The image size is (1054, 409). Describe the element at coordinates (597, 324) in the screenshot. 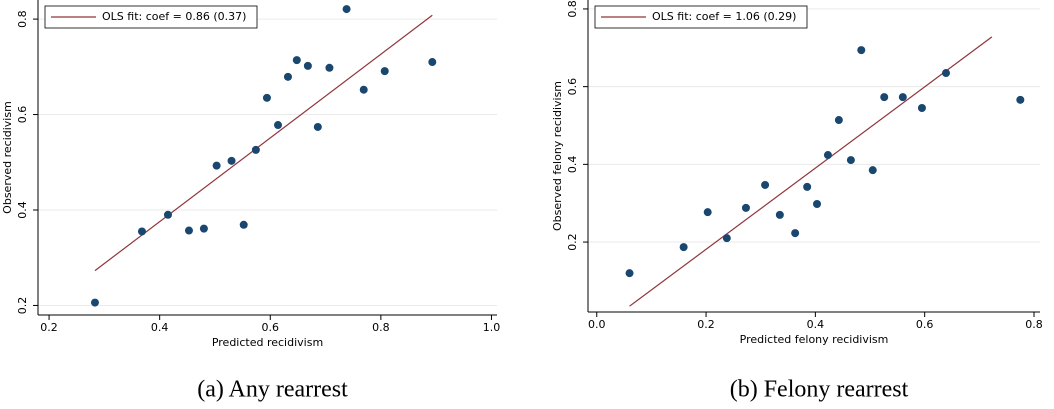

I see `x-tick-label: 0.0` at that location.